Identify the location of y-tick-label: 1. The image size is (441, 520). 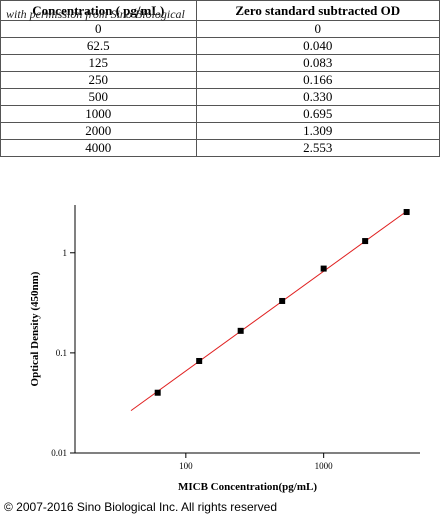
(65, 253).